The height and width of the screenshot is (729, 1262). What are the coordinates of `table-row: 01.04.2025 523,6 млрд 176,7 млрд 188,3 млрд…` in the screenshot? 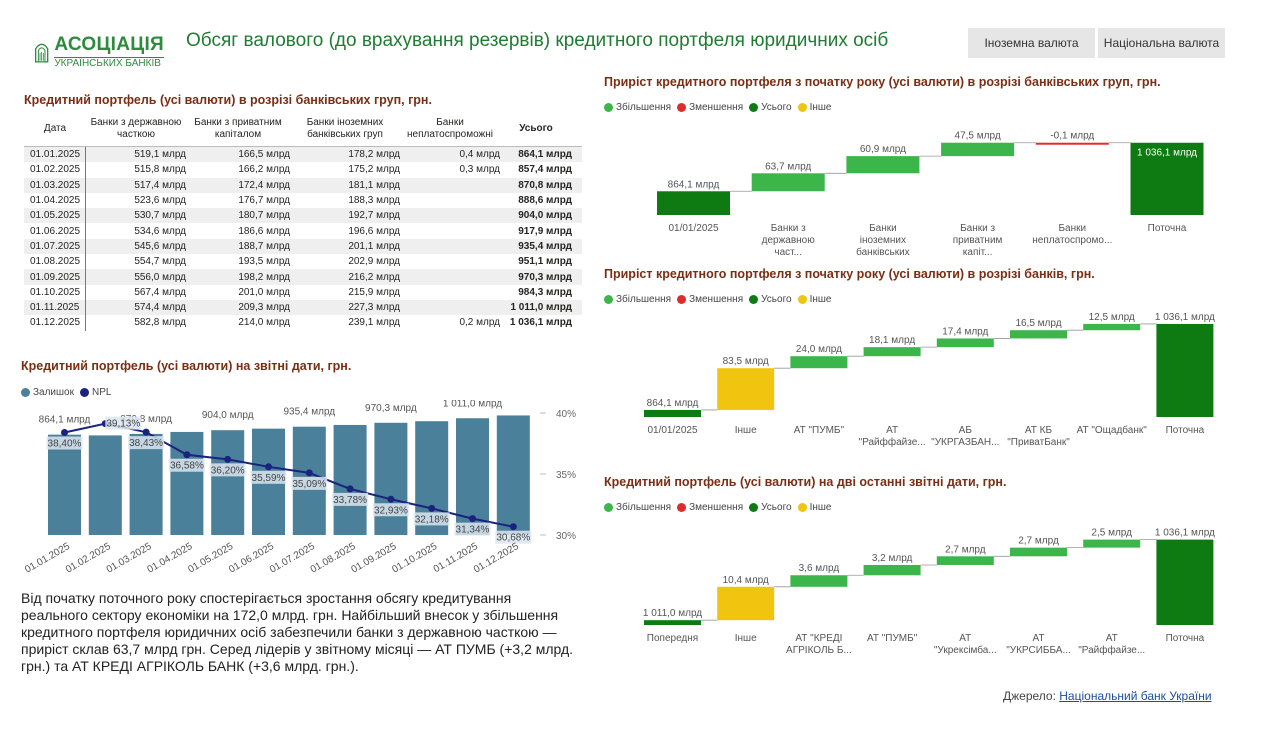 It's located at (303, 200).